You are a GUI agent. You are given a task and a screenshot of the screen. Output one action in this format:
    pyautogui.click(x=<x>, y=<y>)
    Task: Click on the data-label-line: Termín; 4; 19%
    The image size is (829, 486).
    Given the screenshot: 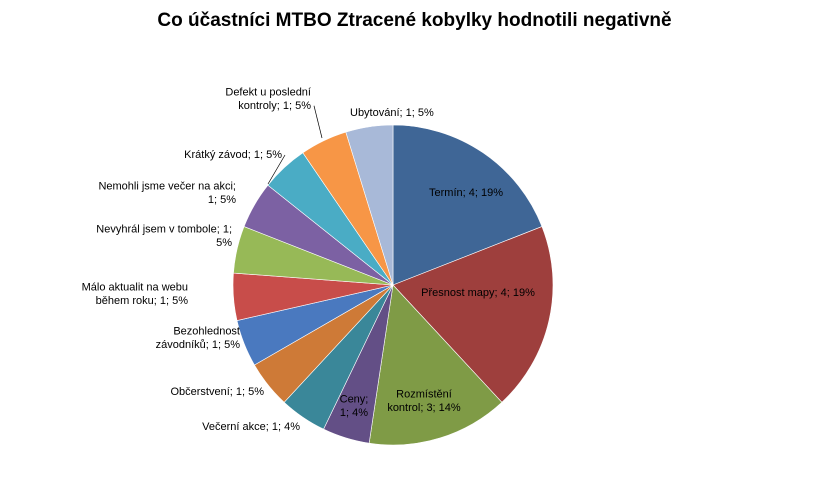 What is the action you would take?
    pyautogui.click(x=466, y=193)
    